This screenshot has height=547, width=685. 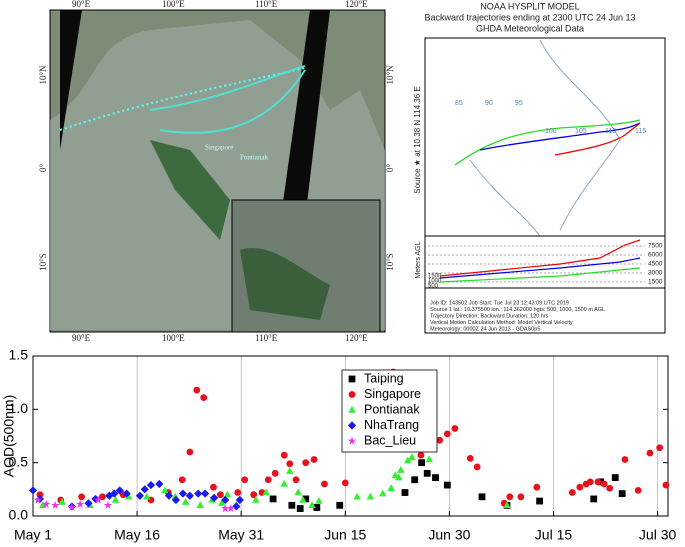 What do you see at coordinates (658, 535) in the screenshot?
I see `x-tick-label: Jul 30` at bounding box center [658, 535].